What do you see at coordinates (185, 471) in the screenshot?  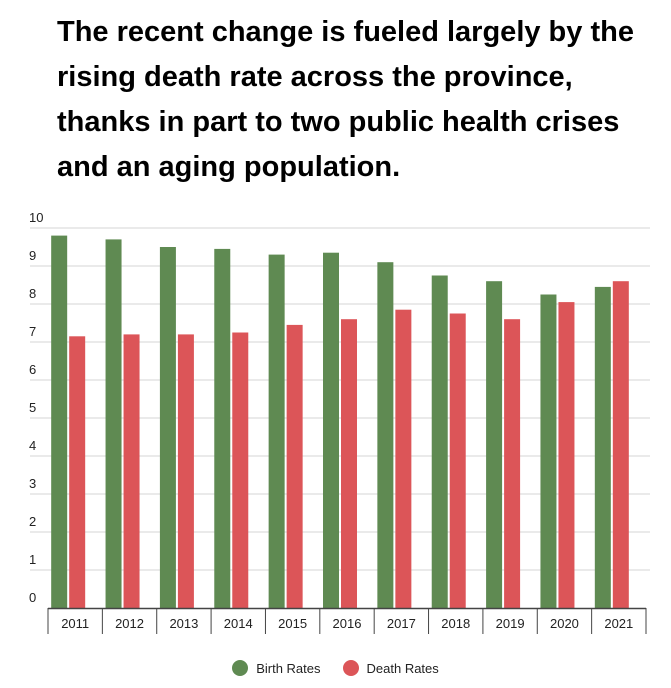 I see `bar-death-2013` at bounding box center [185, 471].